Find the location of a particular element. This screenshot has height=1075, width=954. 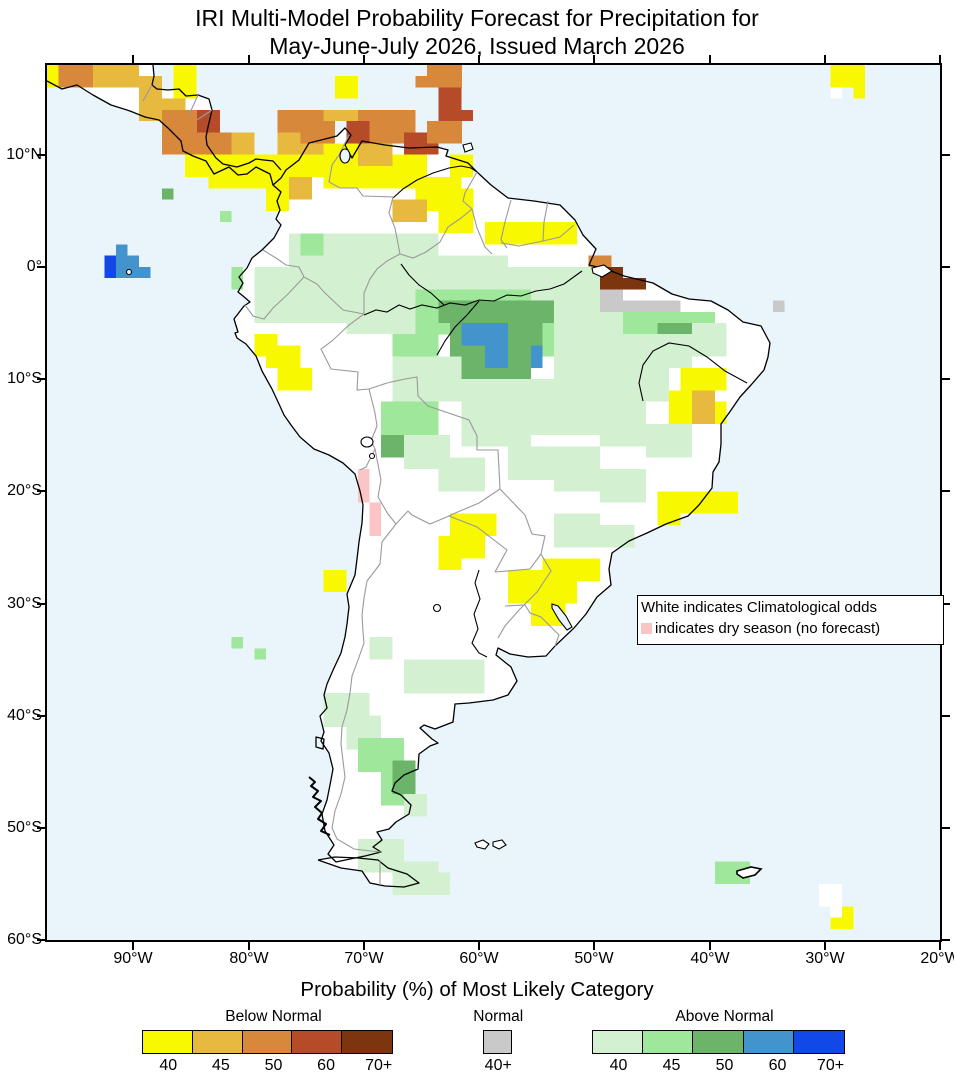

lat-tick-label: 0° is located at coordinates (34, 266).